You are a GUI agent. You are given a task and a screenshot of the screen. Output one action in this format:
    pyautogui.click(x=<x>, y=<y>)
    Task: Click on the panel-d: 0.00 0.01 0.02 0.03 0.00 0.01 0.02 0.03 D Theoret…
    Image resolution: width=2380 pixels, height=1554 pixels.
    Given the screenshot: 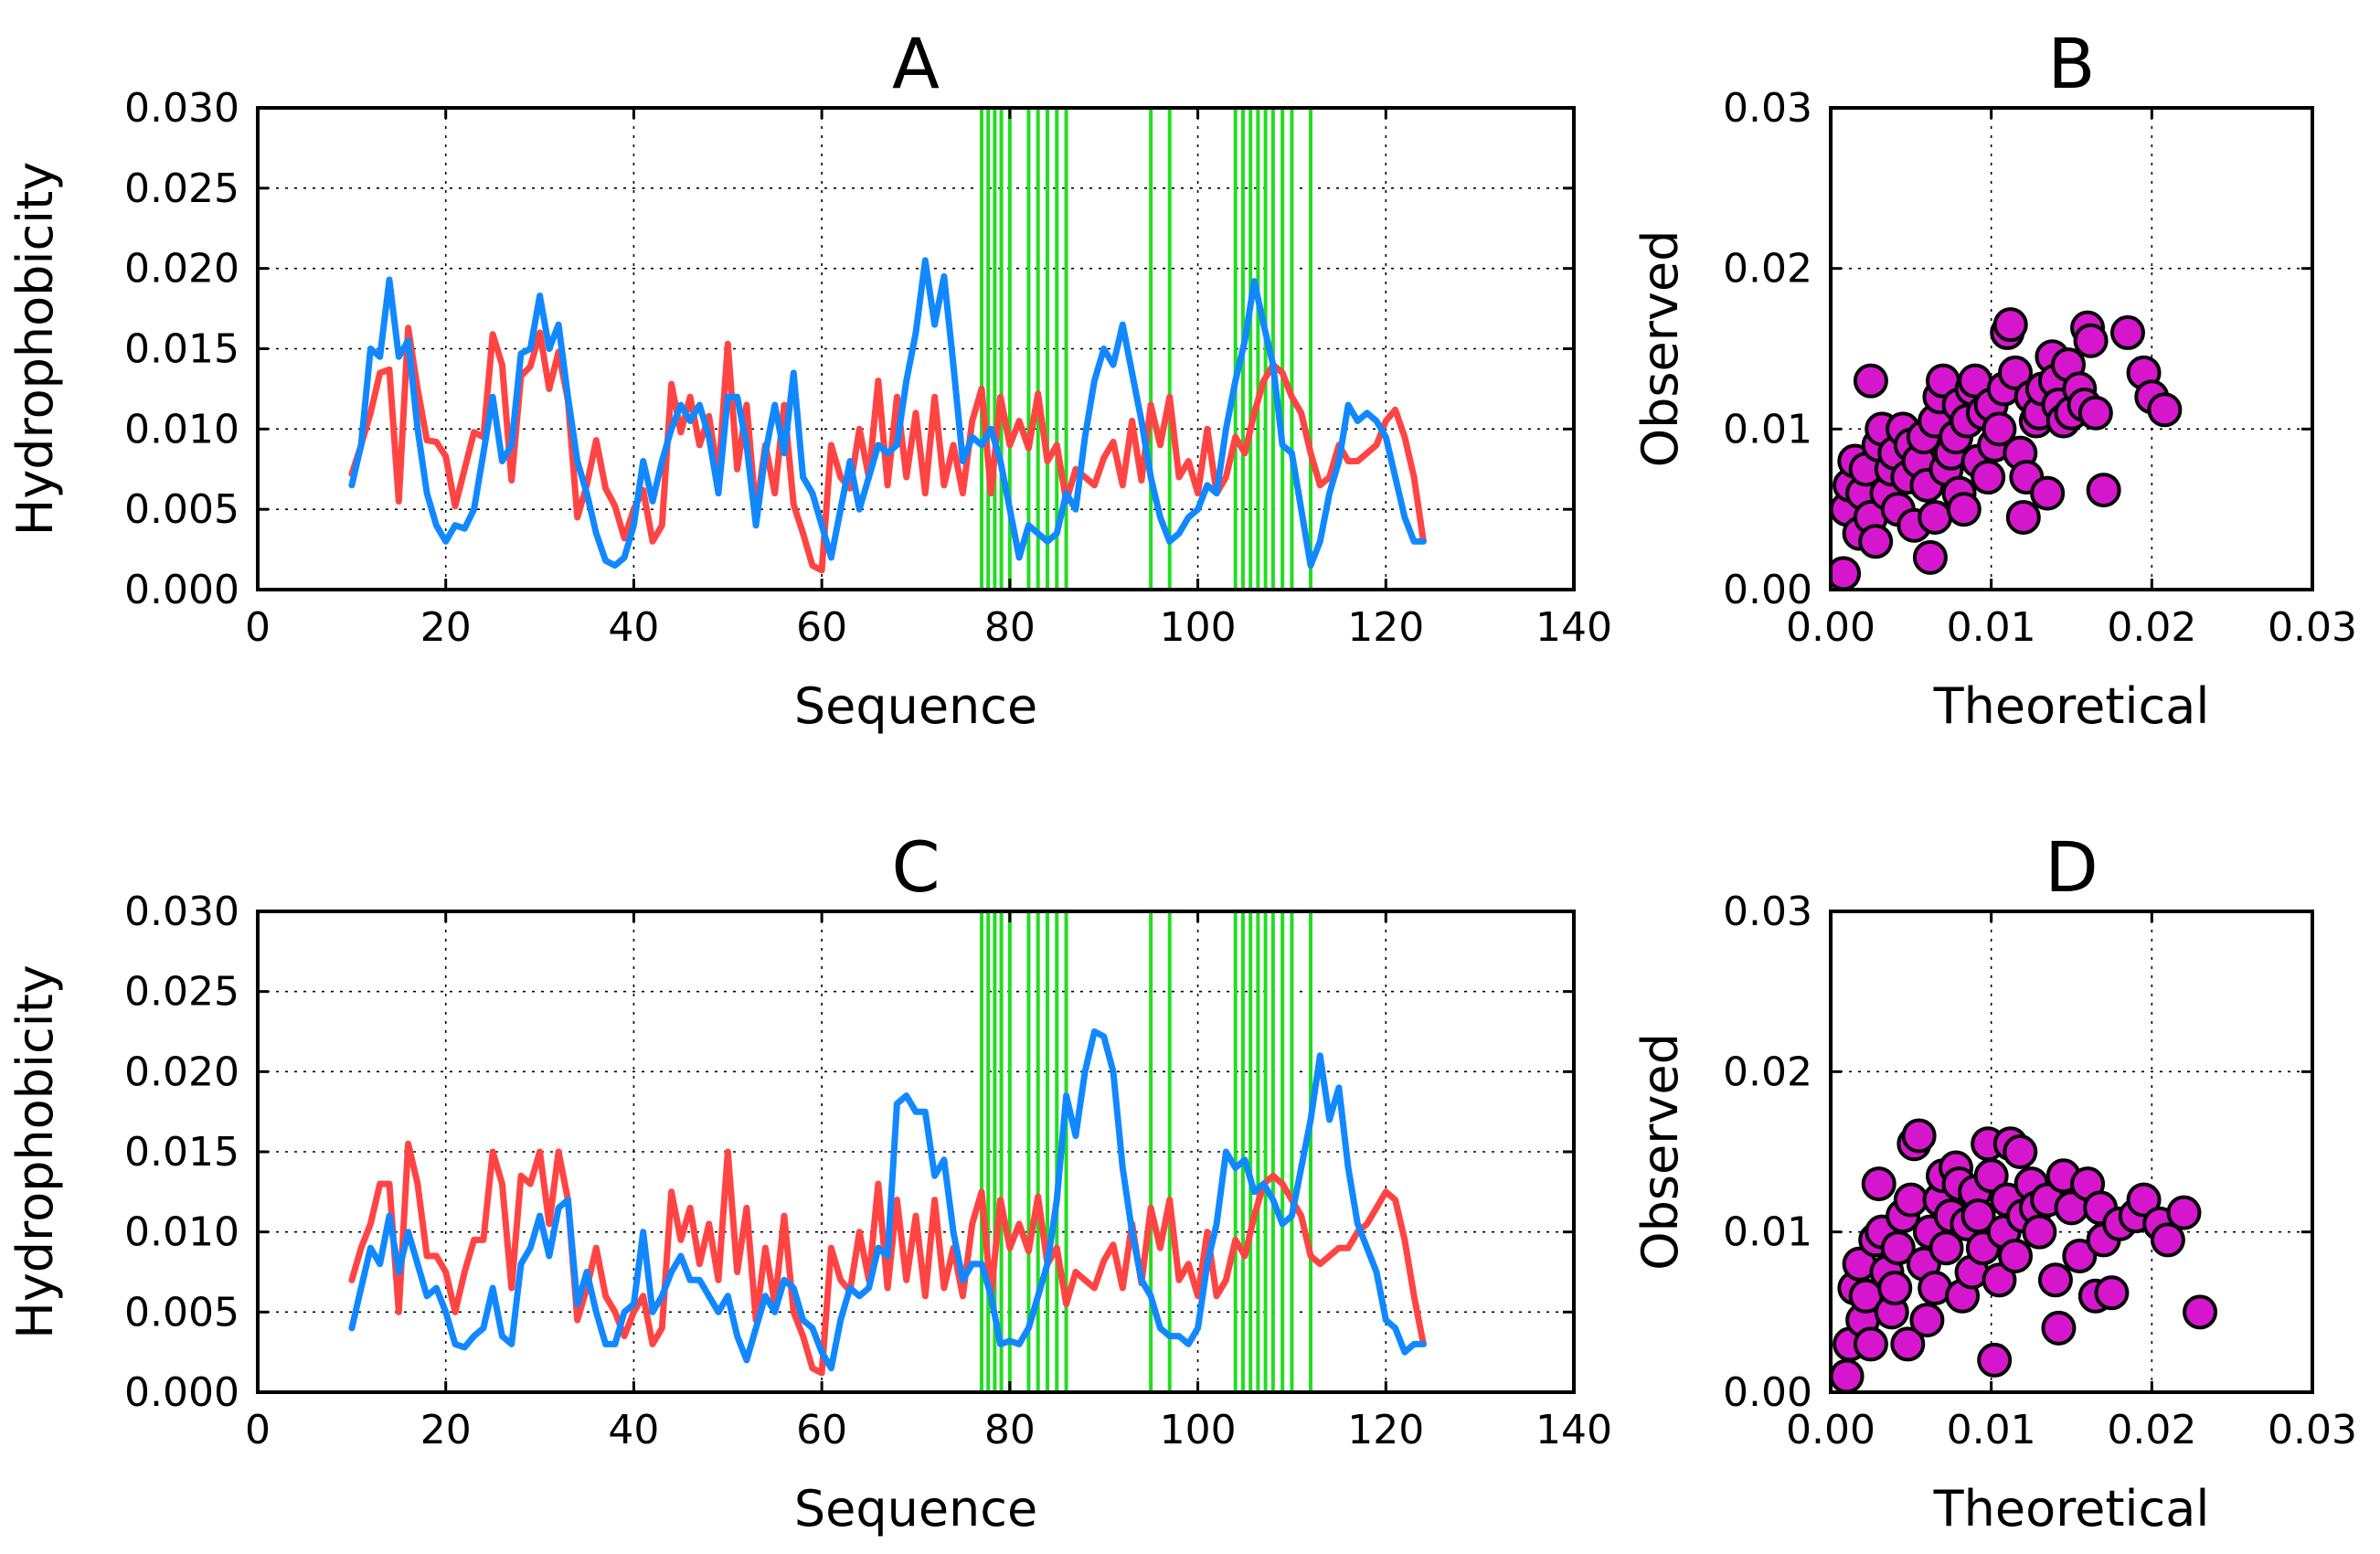 What is the action you would take?
    pyautogui.click(x=1994, y=1182)
    